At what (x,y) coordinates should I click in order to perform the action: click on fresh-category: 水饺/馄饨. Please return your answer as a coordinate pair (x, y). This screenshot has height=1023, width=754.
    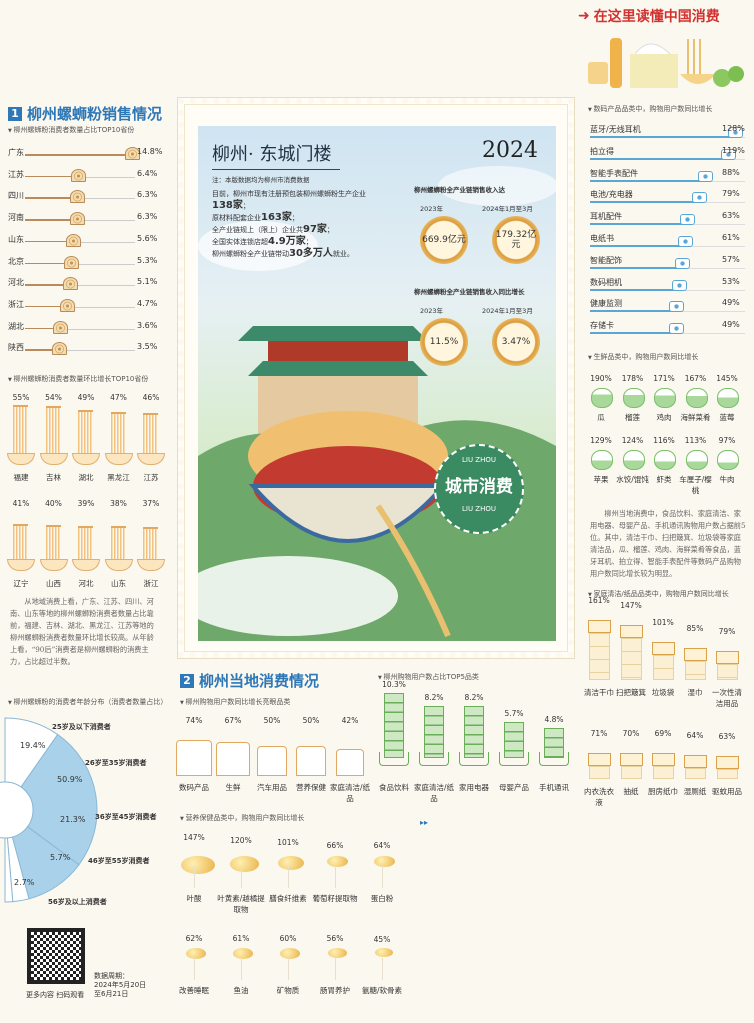
    Looking at the image, I should click on (632, 479).